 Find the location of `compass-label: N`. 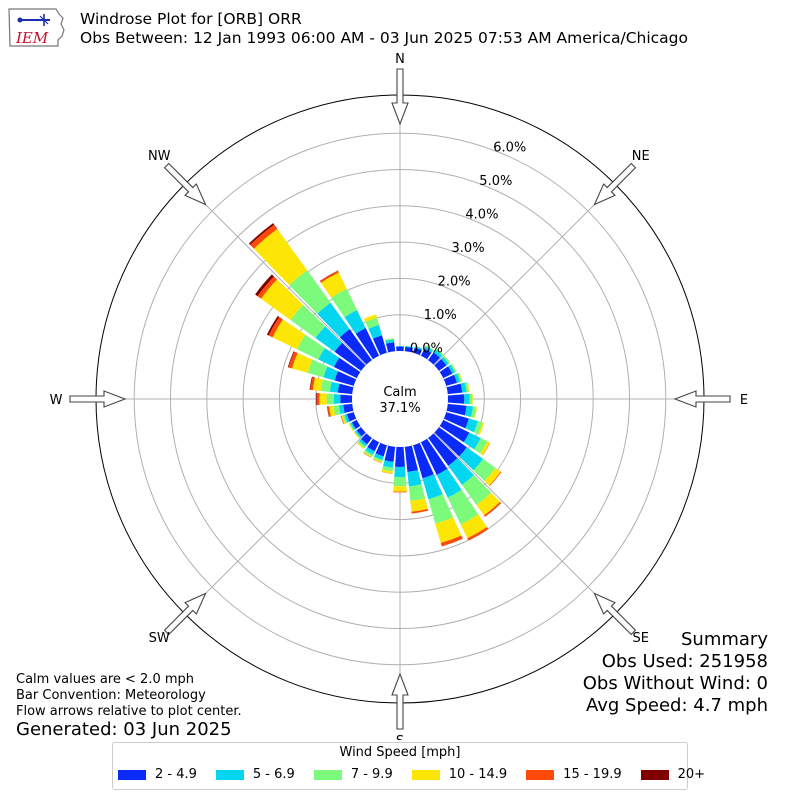

compass-label: N is located at coordinates (400, 59).